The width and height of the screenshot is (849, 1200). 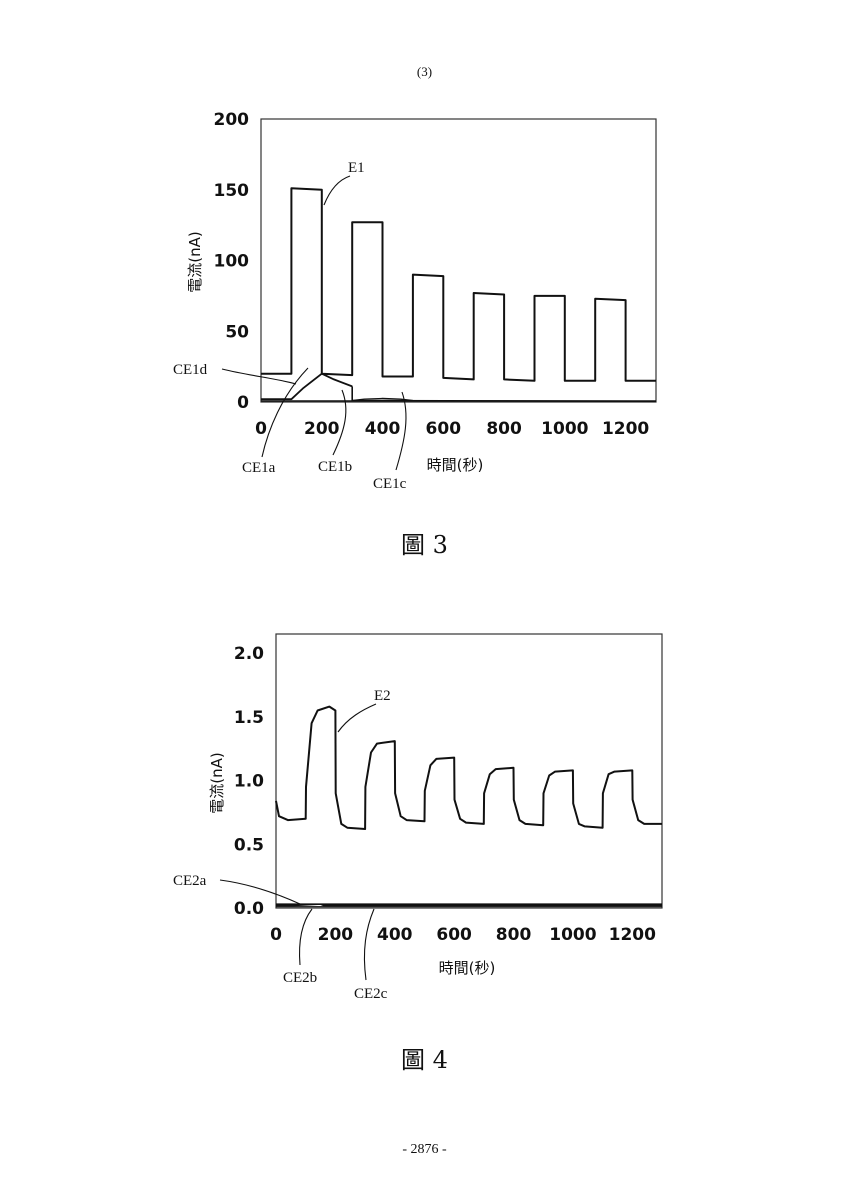 What do you see at coordinates (190, 881) in the screenshot?
I see `annotation-ce2a: CE2a` at bounding box center [190, 881].